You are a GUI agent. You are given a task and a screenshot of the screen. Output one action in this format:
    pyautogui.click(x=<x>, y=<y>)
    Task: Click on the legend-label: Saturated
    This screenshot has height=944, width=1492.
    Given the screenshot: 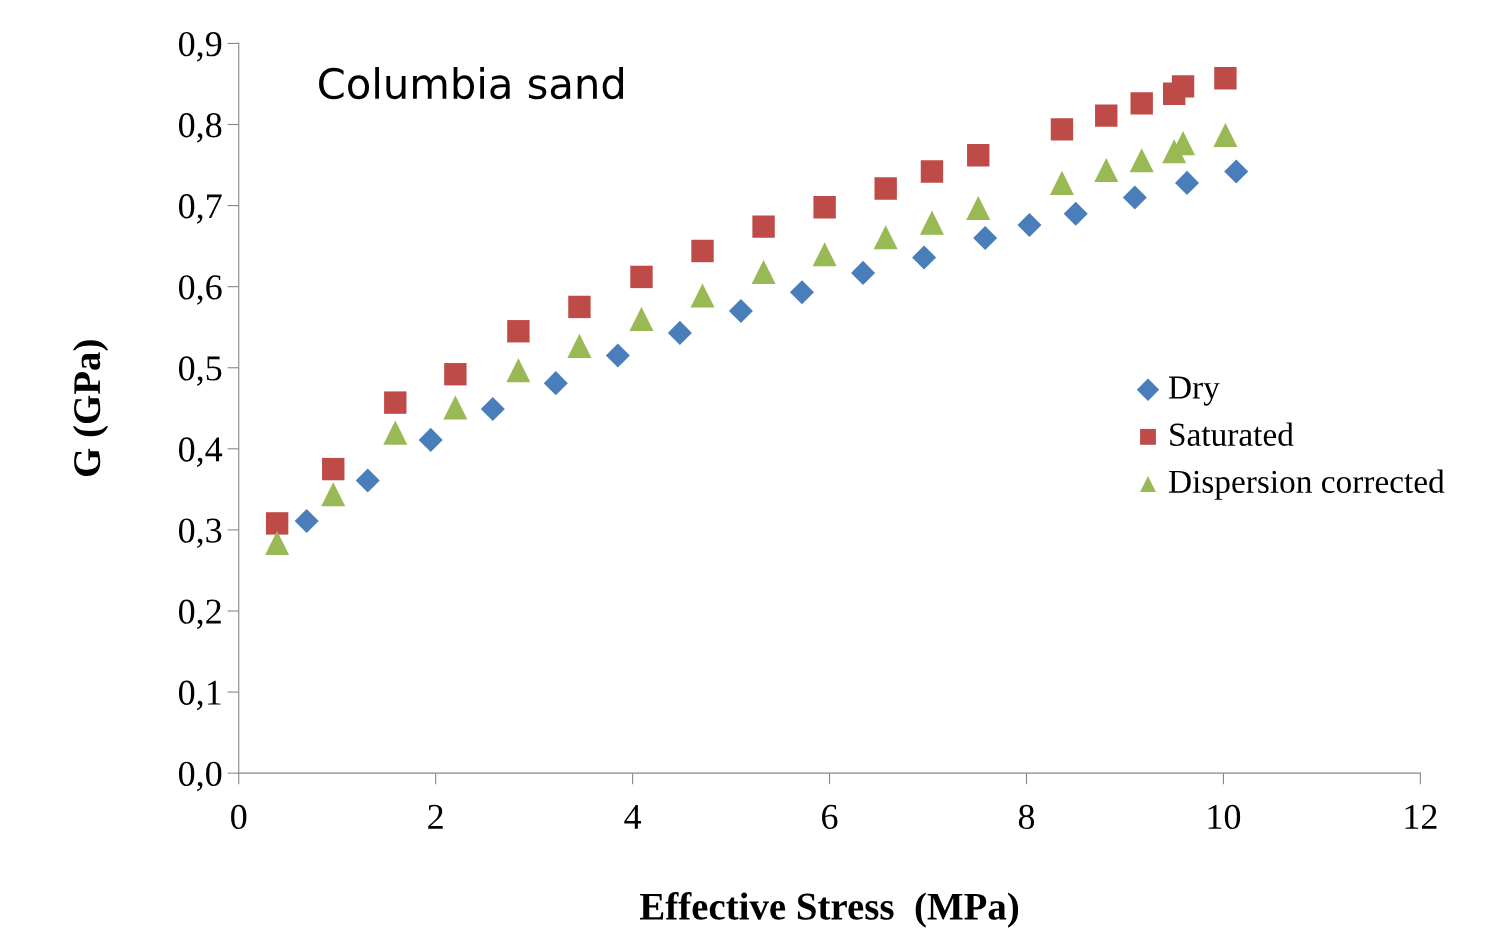 What is the action you would take?
    pyautogui.click(x=1232, y=434)
    